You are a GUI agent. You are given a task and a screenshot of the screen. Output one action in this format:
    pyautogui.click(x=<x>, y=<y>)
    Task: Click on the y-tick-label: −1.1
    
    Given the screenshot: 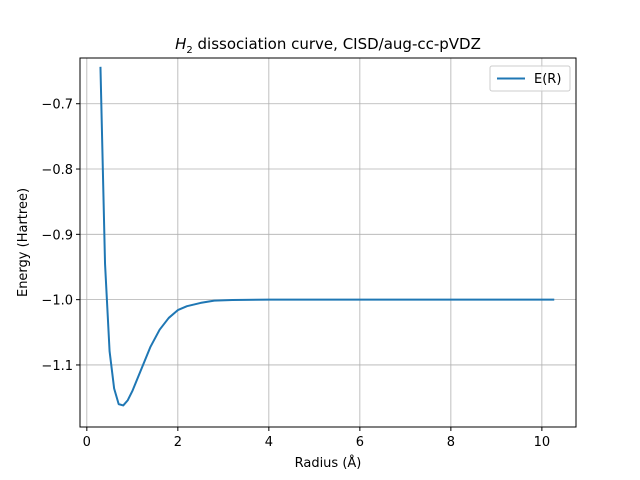 What is the action you would take?
    pyautogui.click(x=57, y=366)
    